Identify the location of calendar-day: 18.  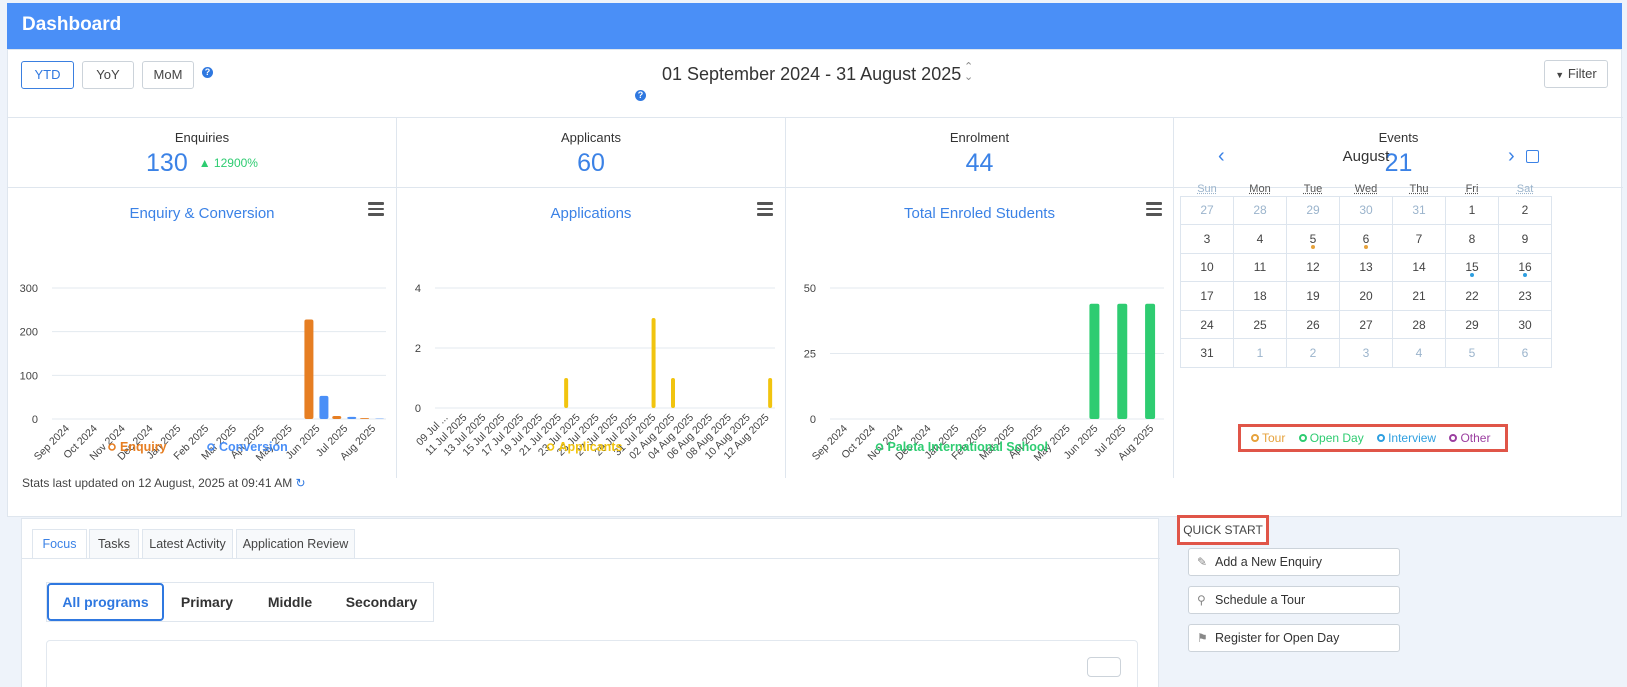
(1260, 296).